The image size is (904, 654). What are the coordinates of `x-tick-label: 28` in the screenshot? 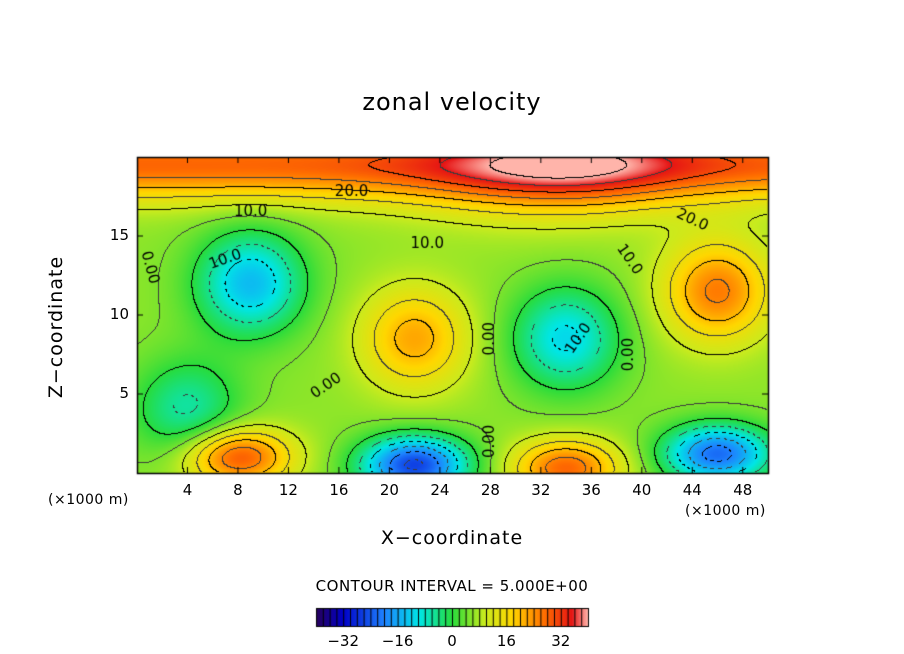 It's located at (490, 490).